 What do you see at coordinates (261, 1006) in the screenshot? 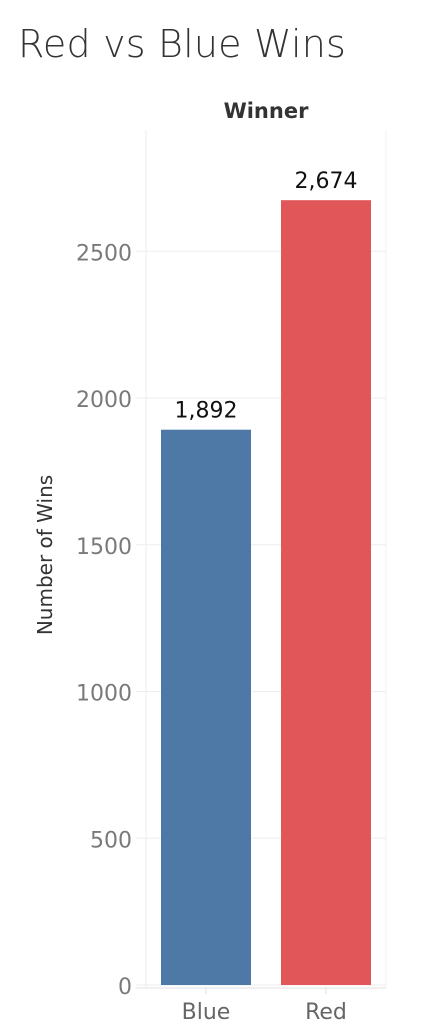
I see `x-axis: Blue Red` at bounding box center [261, 1006].